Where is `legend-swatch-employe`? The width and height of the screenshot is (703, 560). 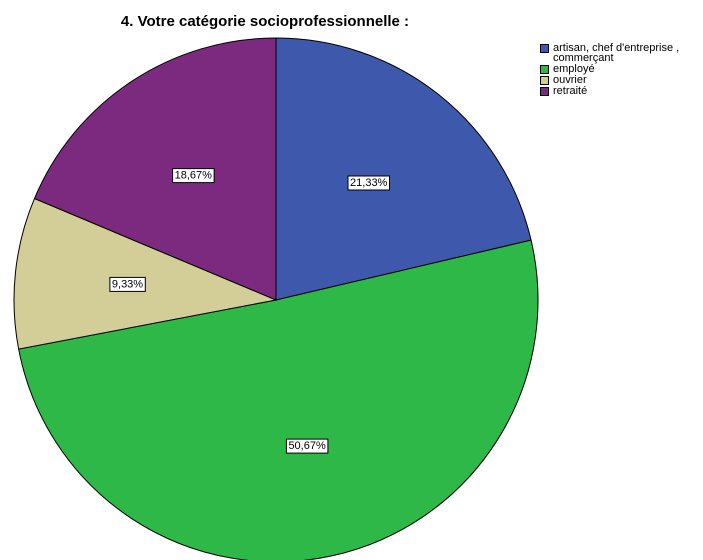
legend-swatch-employe is located at coordinates (544, 69).